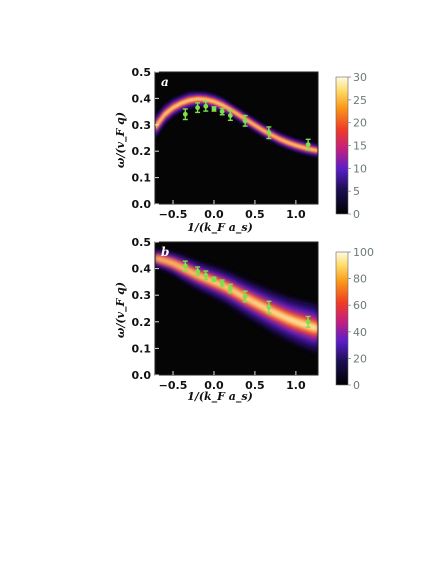 The image size is (444, 583). Describe the element at coordinates (360, 279) in the screenshot. I see `panel-b-colorbar-tick-label: 80` at that location.